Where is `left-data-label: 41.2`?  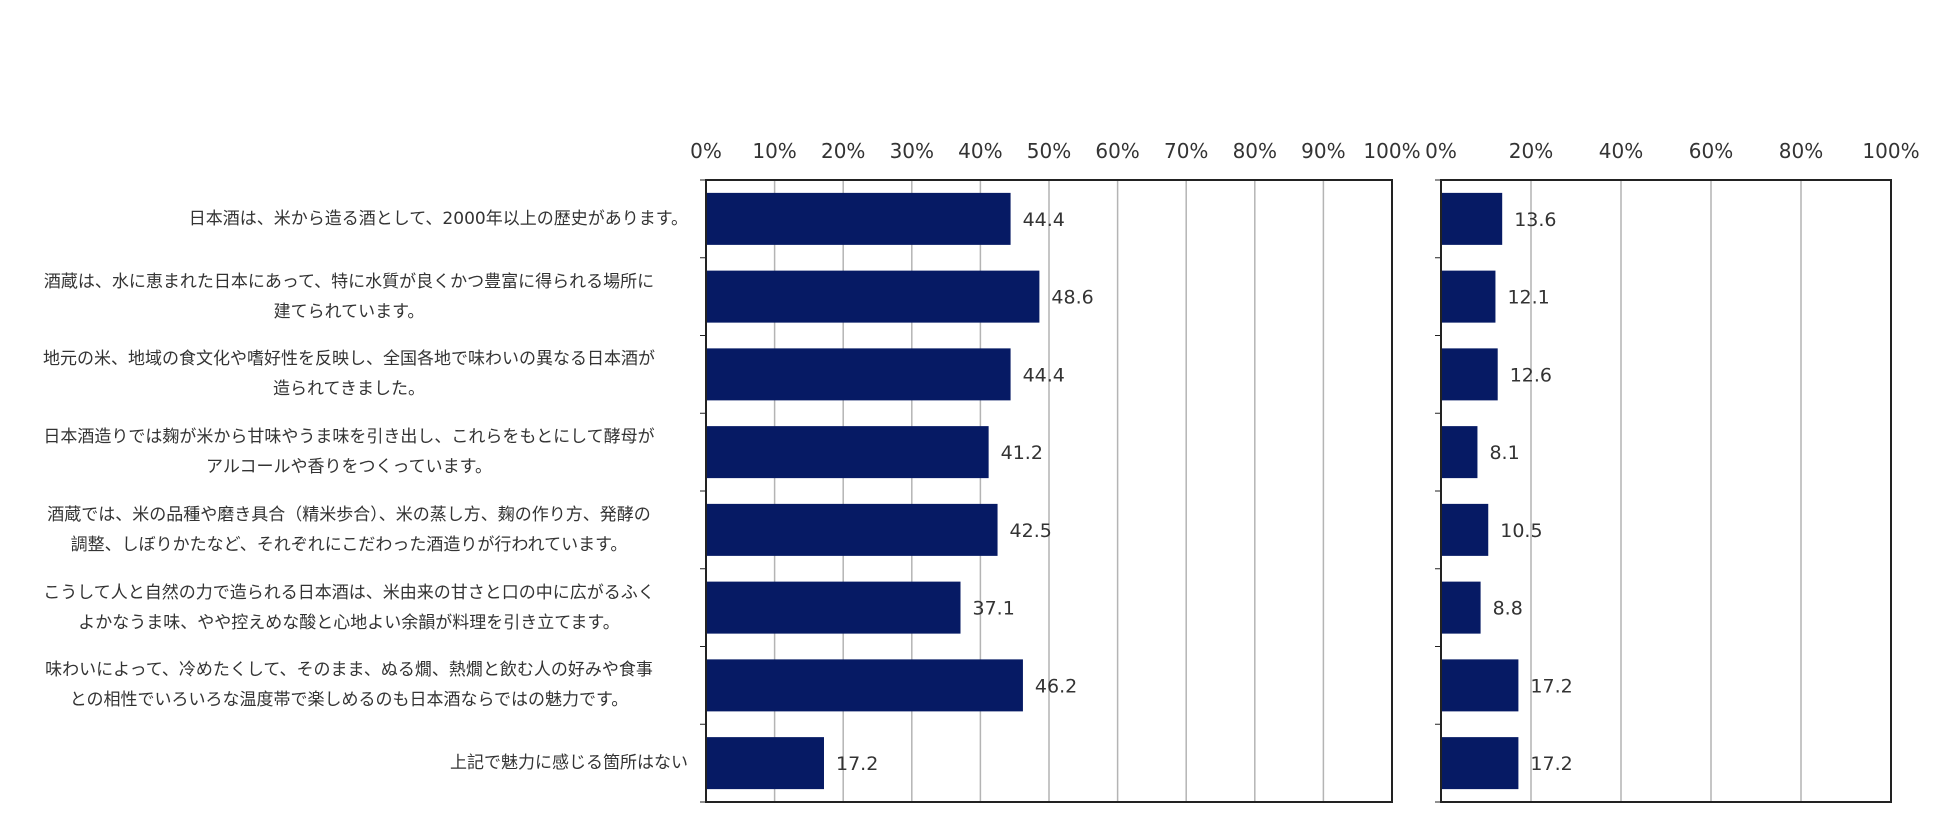
left-data-label: 41.2 is located at coordinates (1022, 453).